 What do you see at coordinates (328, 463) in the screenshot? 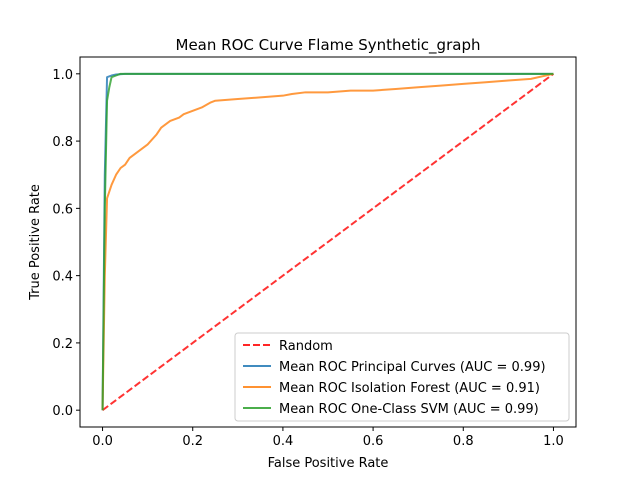
I see `x-axis-label: False Positive Rate` at bounding box center [328, 463].